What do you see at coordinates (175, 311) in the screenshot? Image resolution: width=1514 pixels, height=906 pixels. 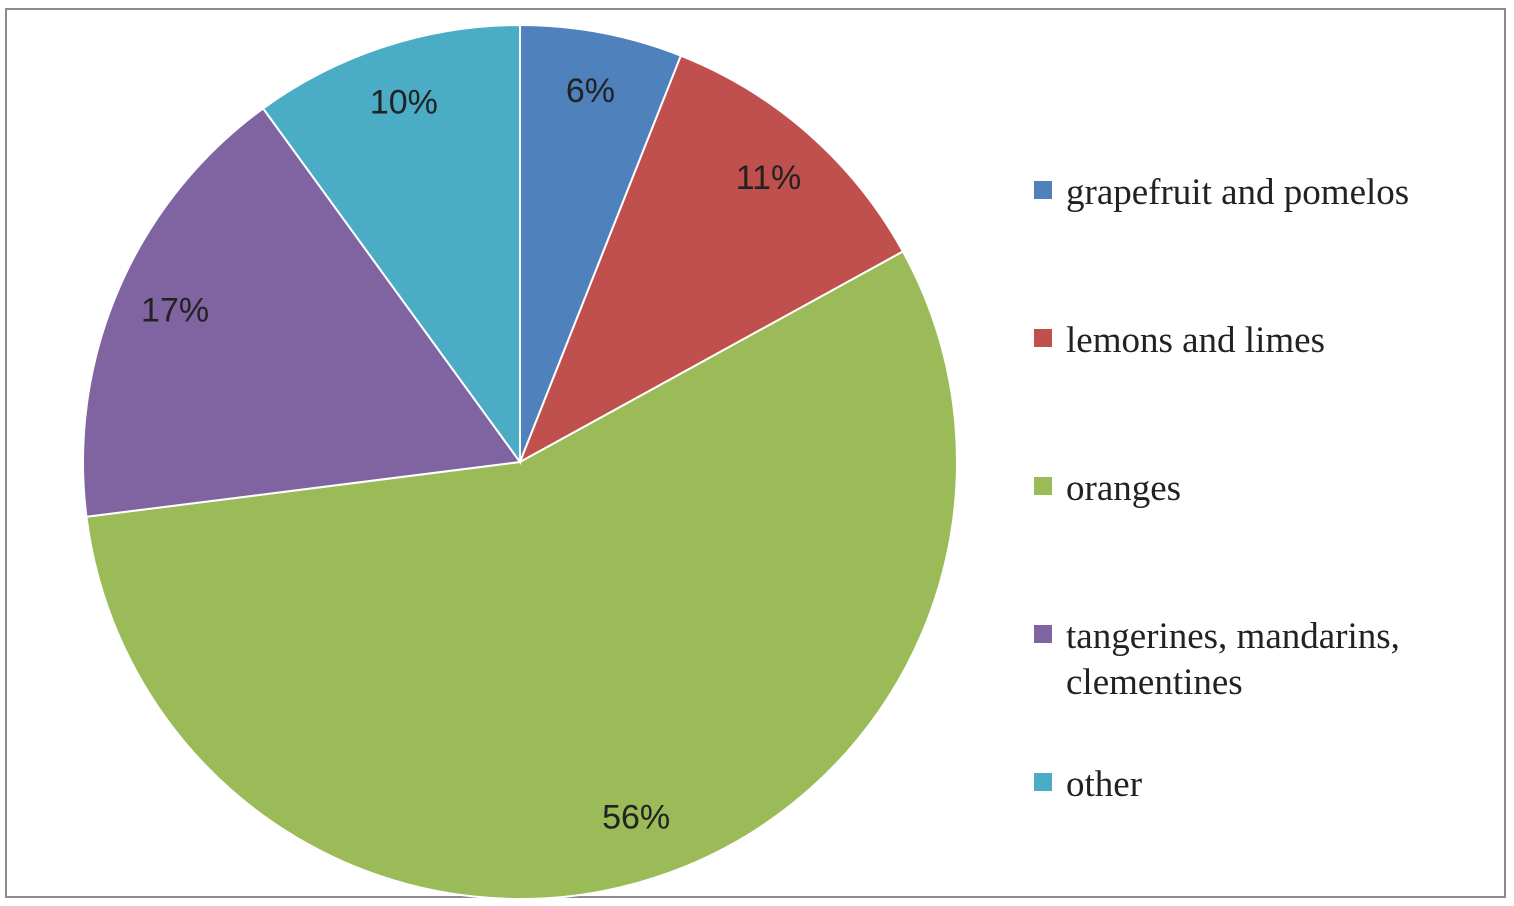 I see `data-label: 17%` at bounding box center [175, 311].